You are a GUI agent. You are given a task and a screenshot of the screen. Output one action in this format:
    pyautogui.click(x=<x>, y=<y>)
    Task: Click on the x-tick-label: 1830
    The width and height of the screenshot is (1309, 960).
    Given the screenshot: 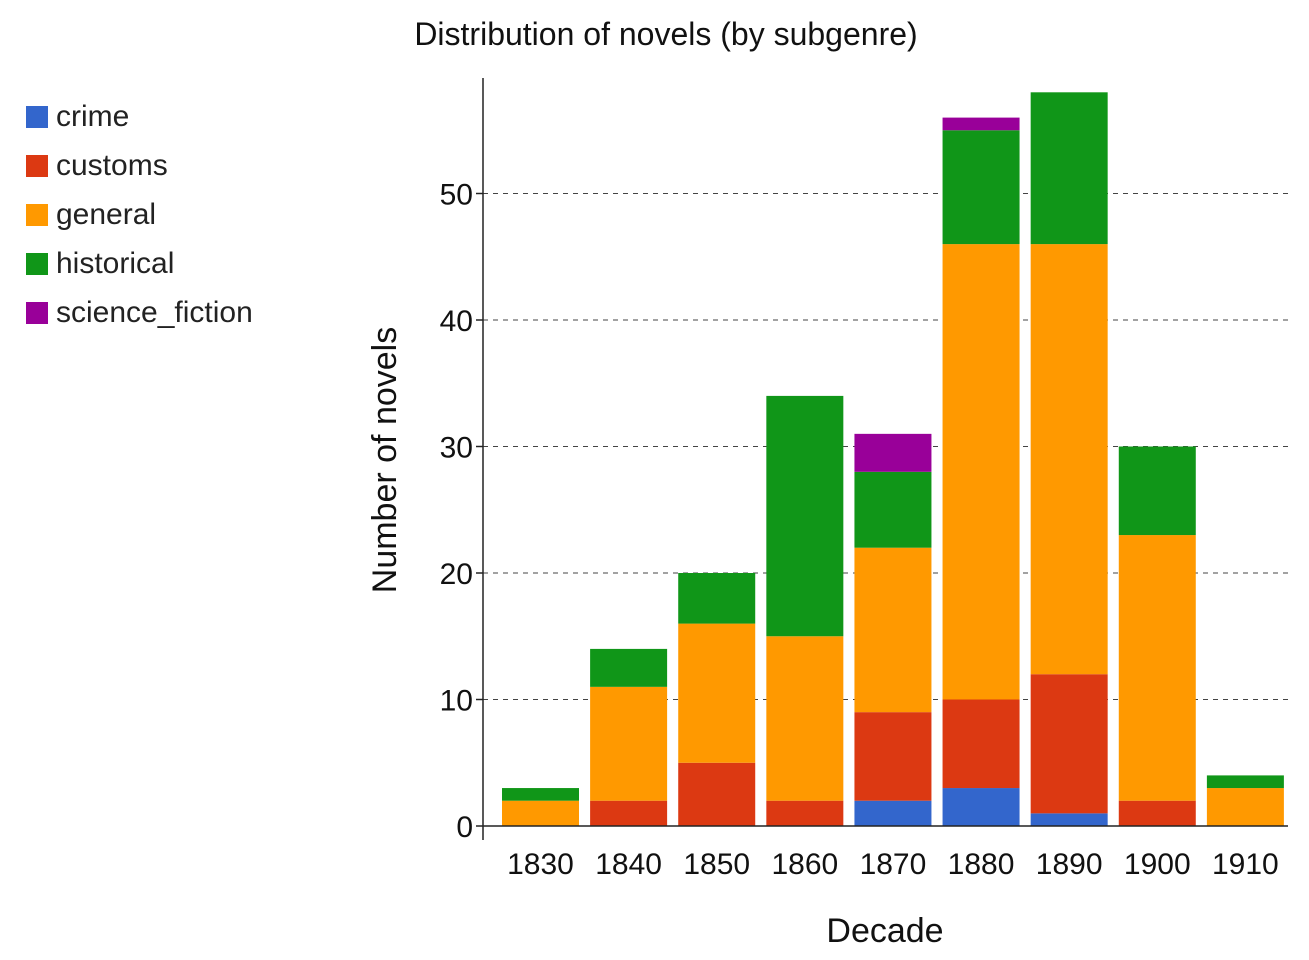 What is the action you would take?
    pyautogui.click(x=540, y=864)
    